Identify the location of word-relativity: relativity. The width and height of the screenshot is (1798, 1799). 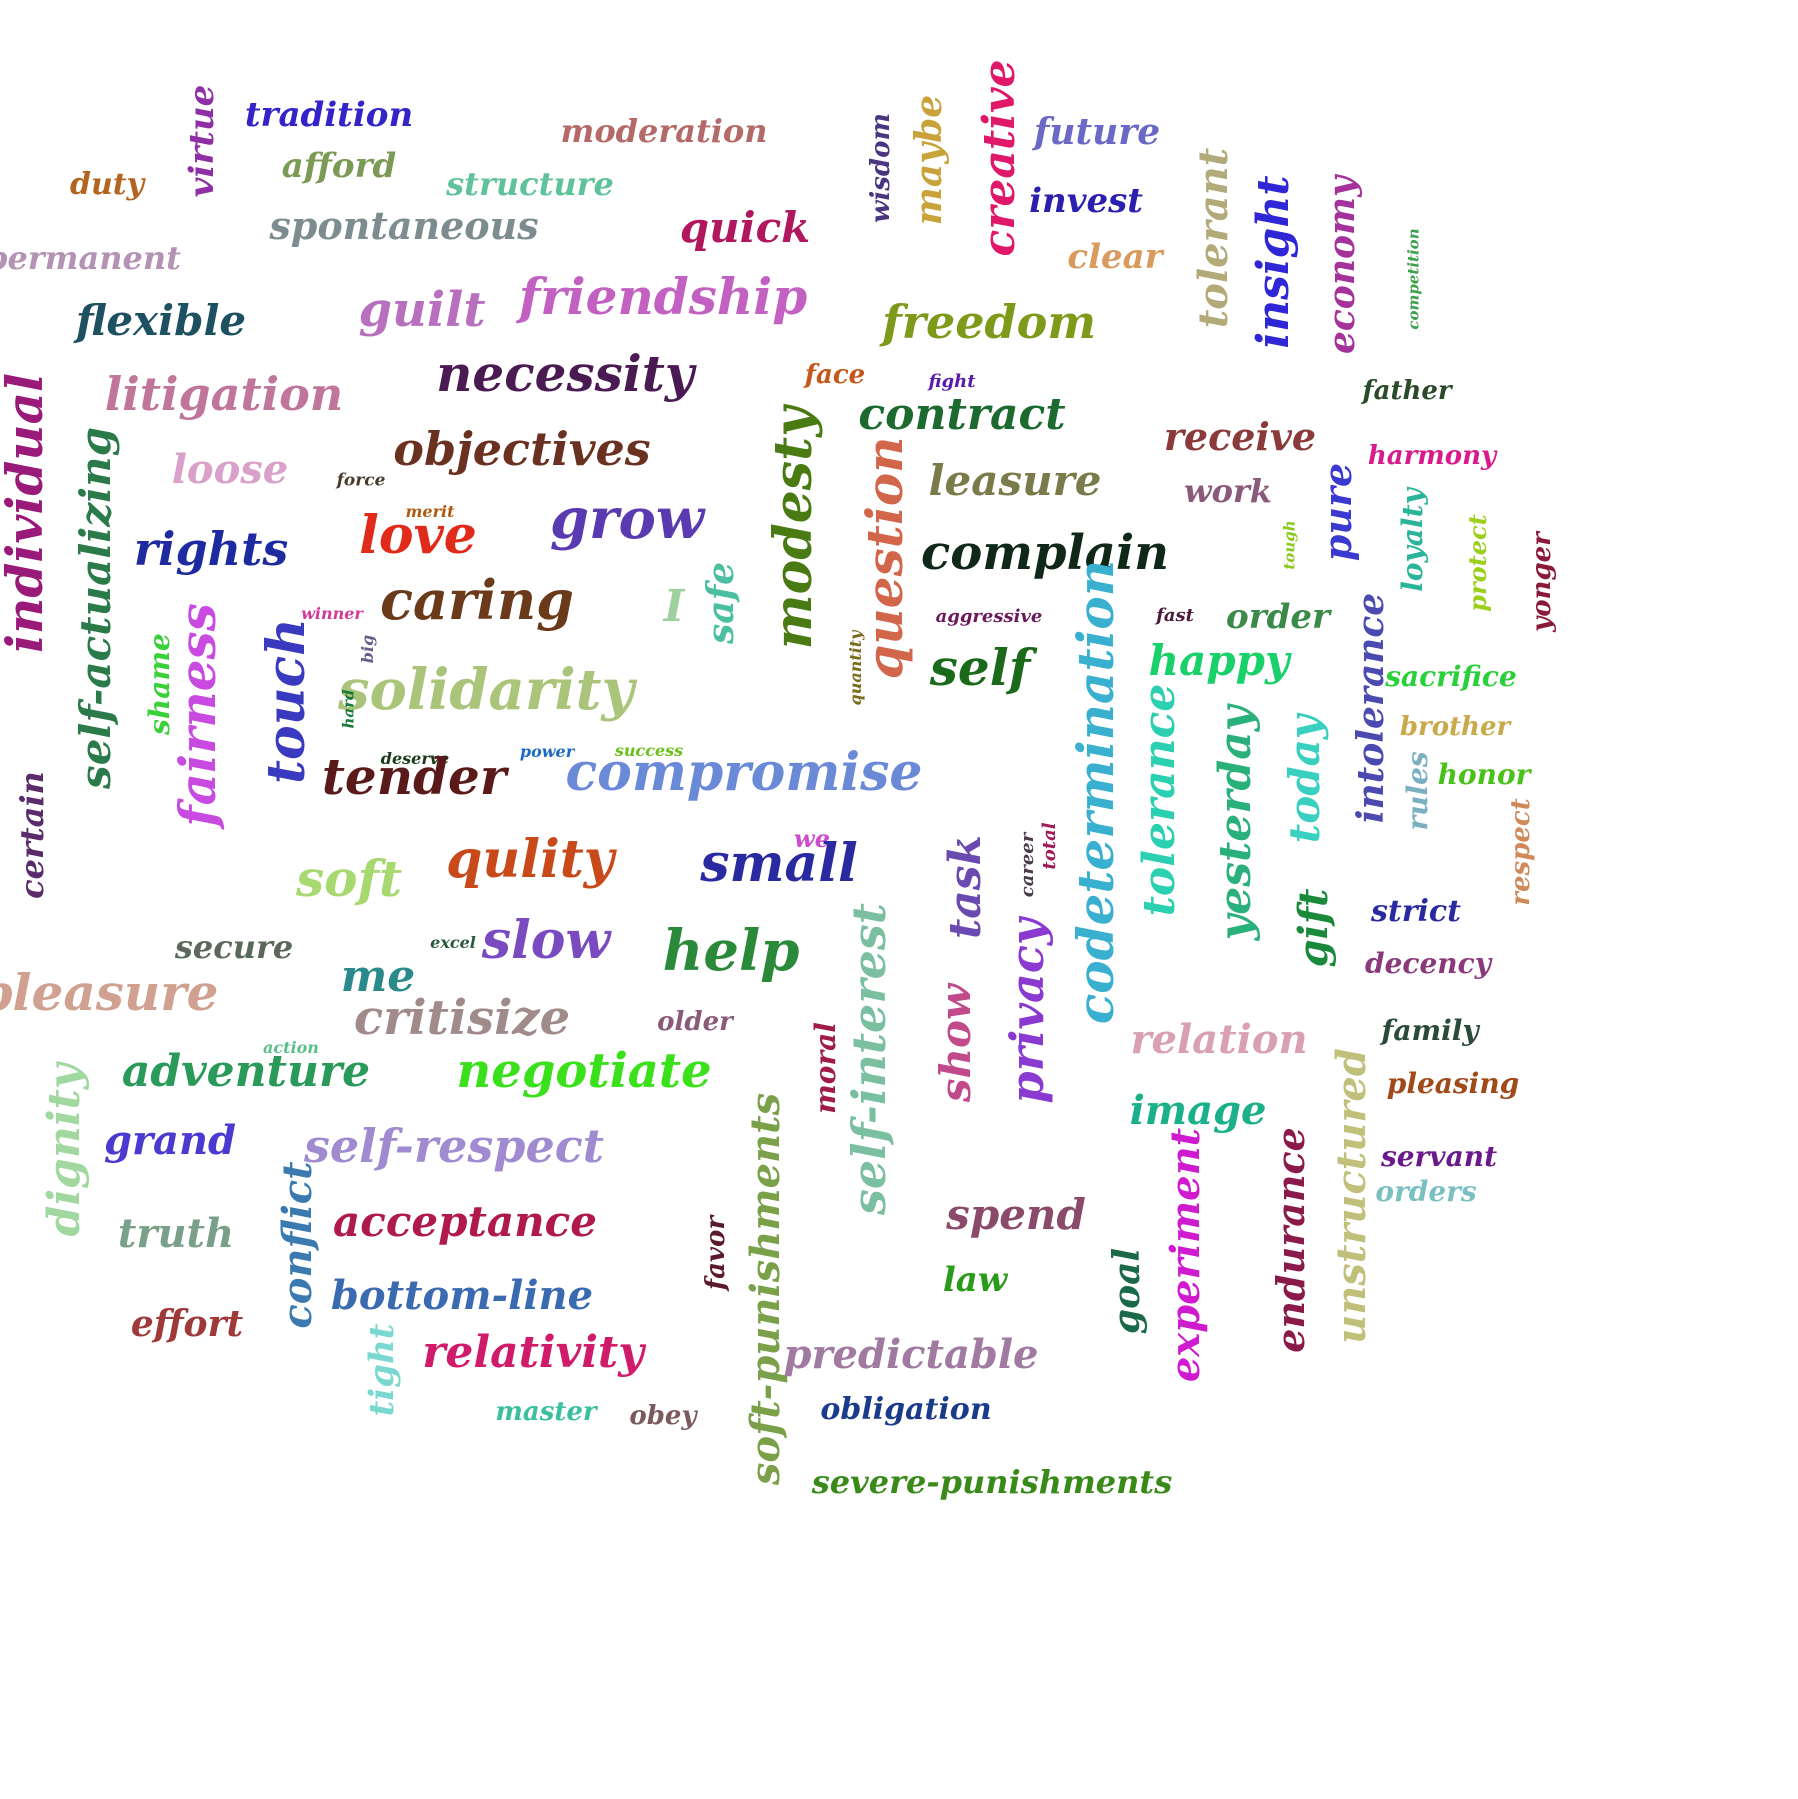
(533, 1352).